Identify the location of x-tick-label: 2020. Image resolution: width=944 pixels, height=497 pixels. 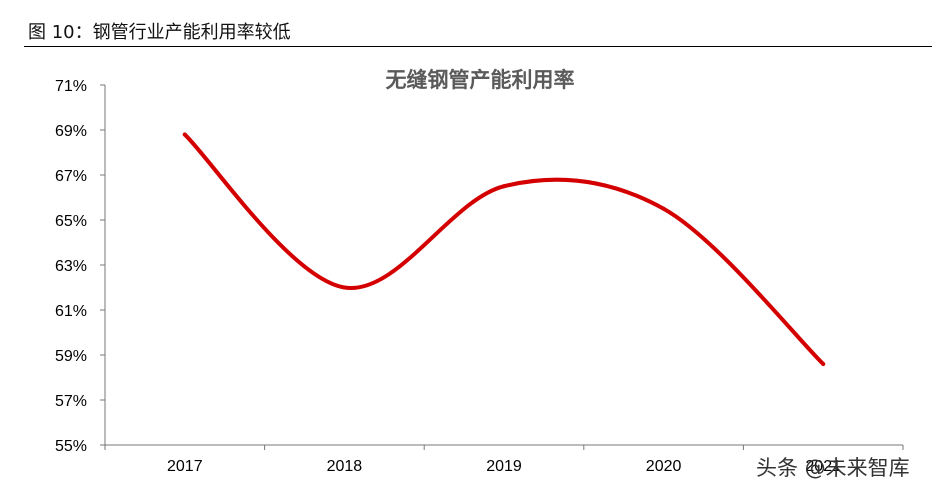
(664, 466).